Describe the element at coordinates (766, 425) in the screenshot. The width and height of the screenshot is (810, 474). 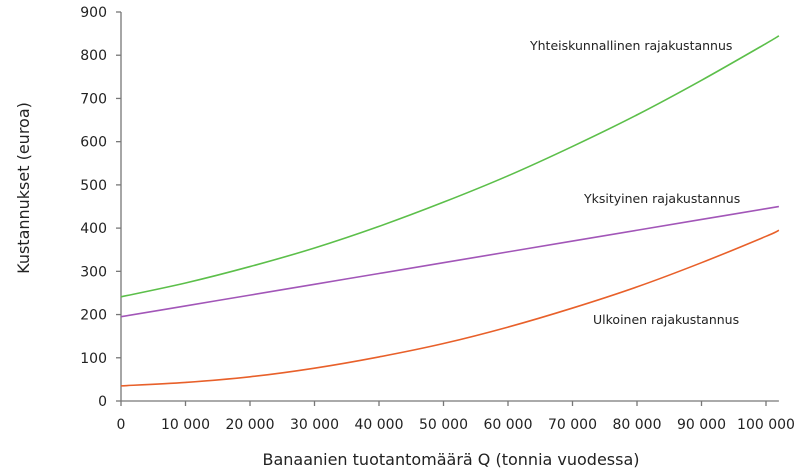
I see `x-tick-label: 100 000` at that location.